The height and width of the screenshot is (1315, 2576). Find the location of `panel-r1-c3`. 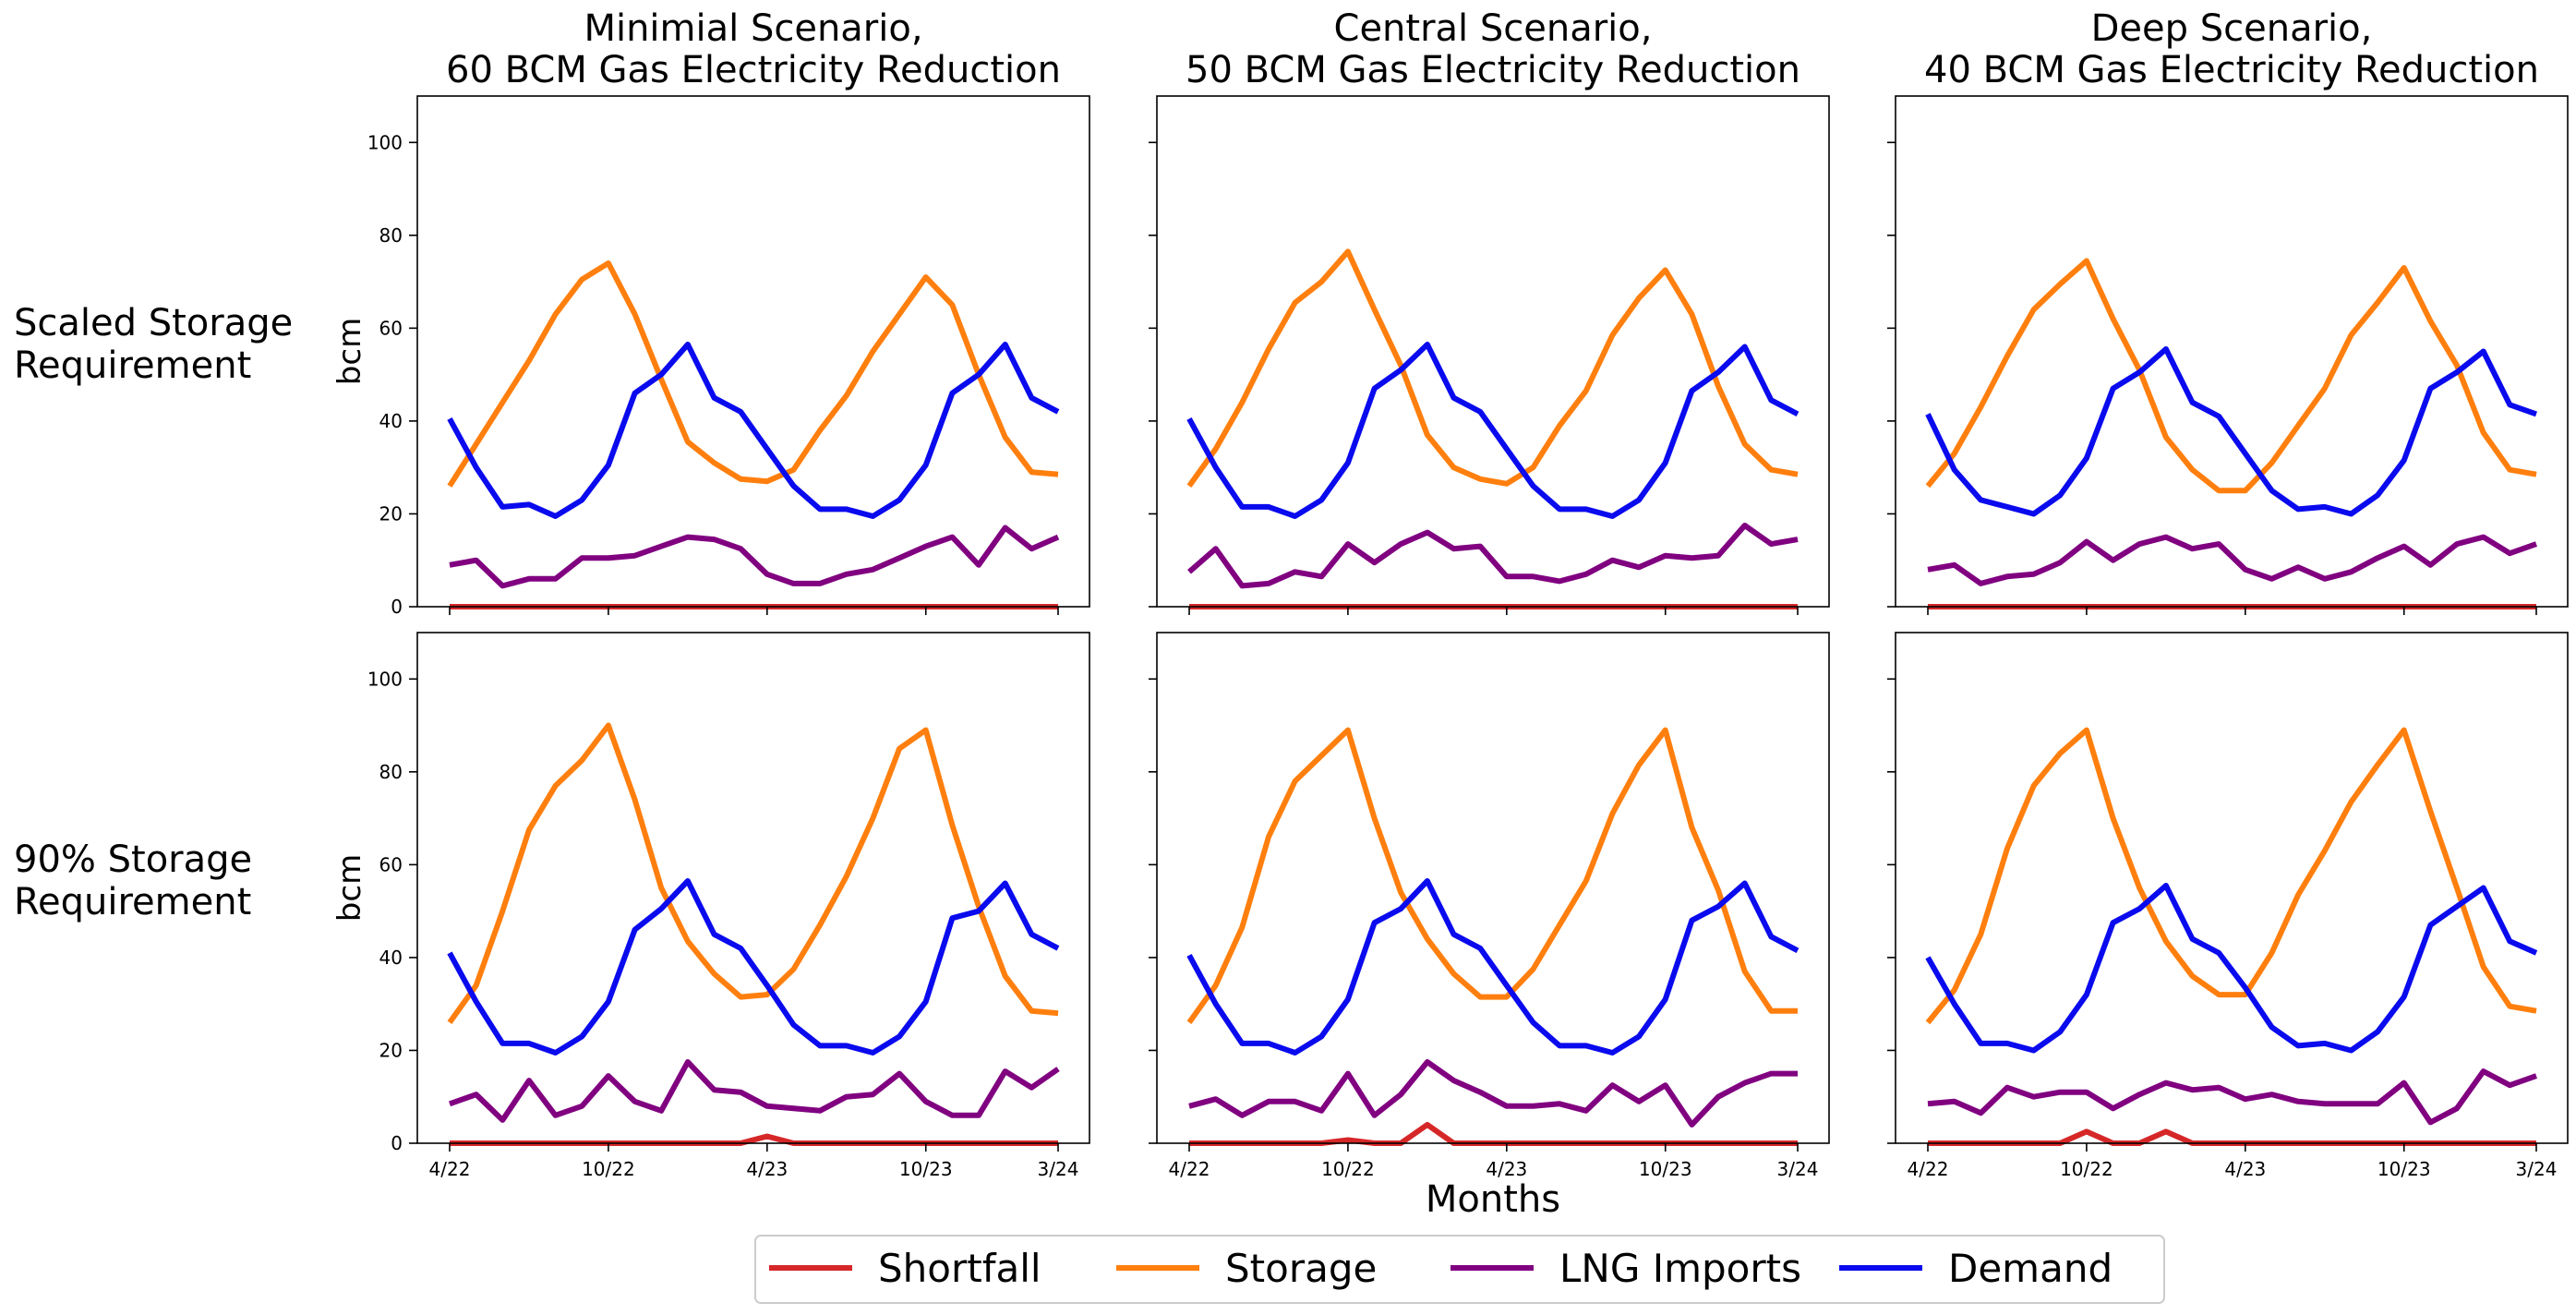

panel-r1-c3 is located at coordinates (2228, 355).